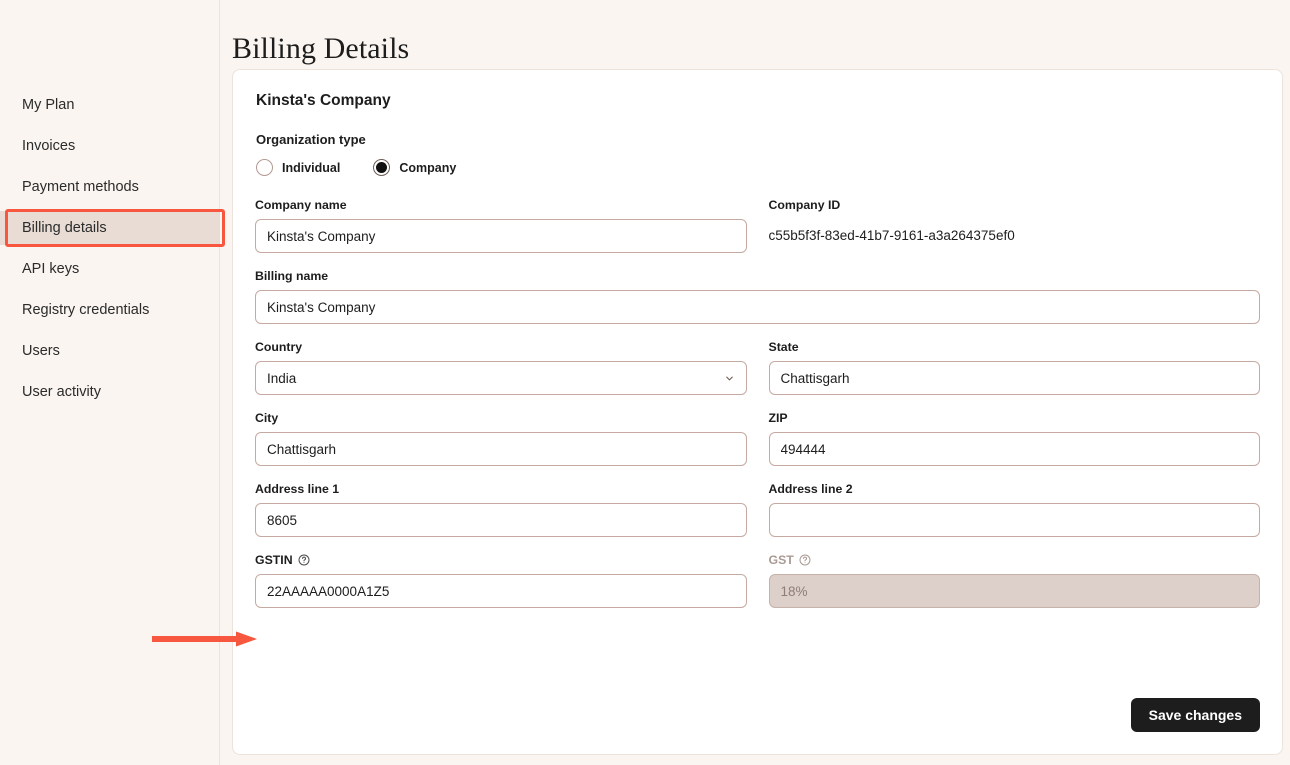 The image size is (1290, 765). I want to click on radio-option-company: Company, so click(414, 167).